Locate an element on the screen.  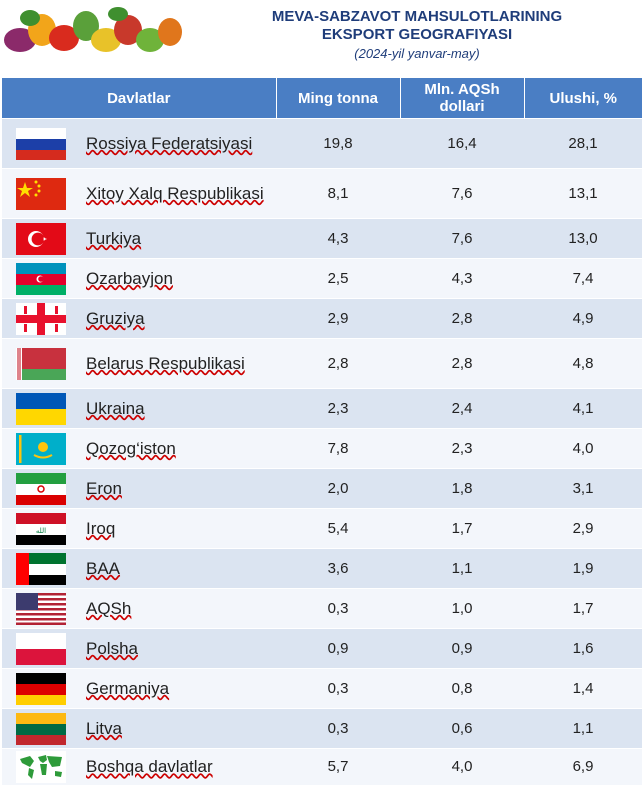
country-name-text: Eron is located at coordinates (104, 488).